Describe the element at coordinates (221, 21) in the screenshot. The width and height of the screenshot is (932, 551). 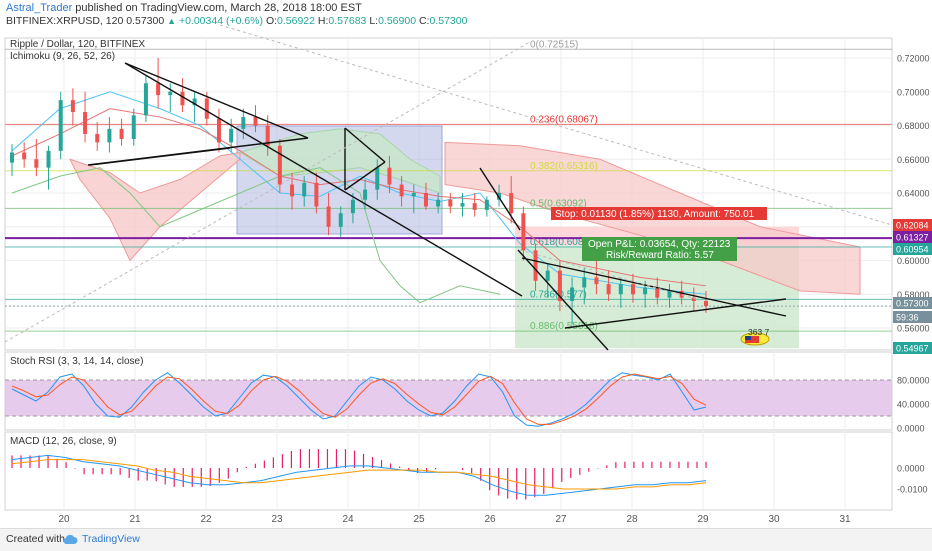
I see `price-change: +0.00344 (+0.6%)` at that location.